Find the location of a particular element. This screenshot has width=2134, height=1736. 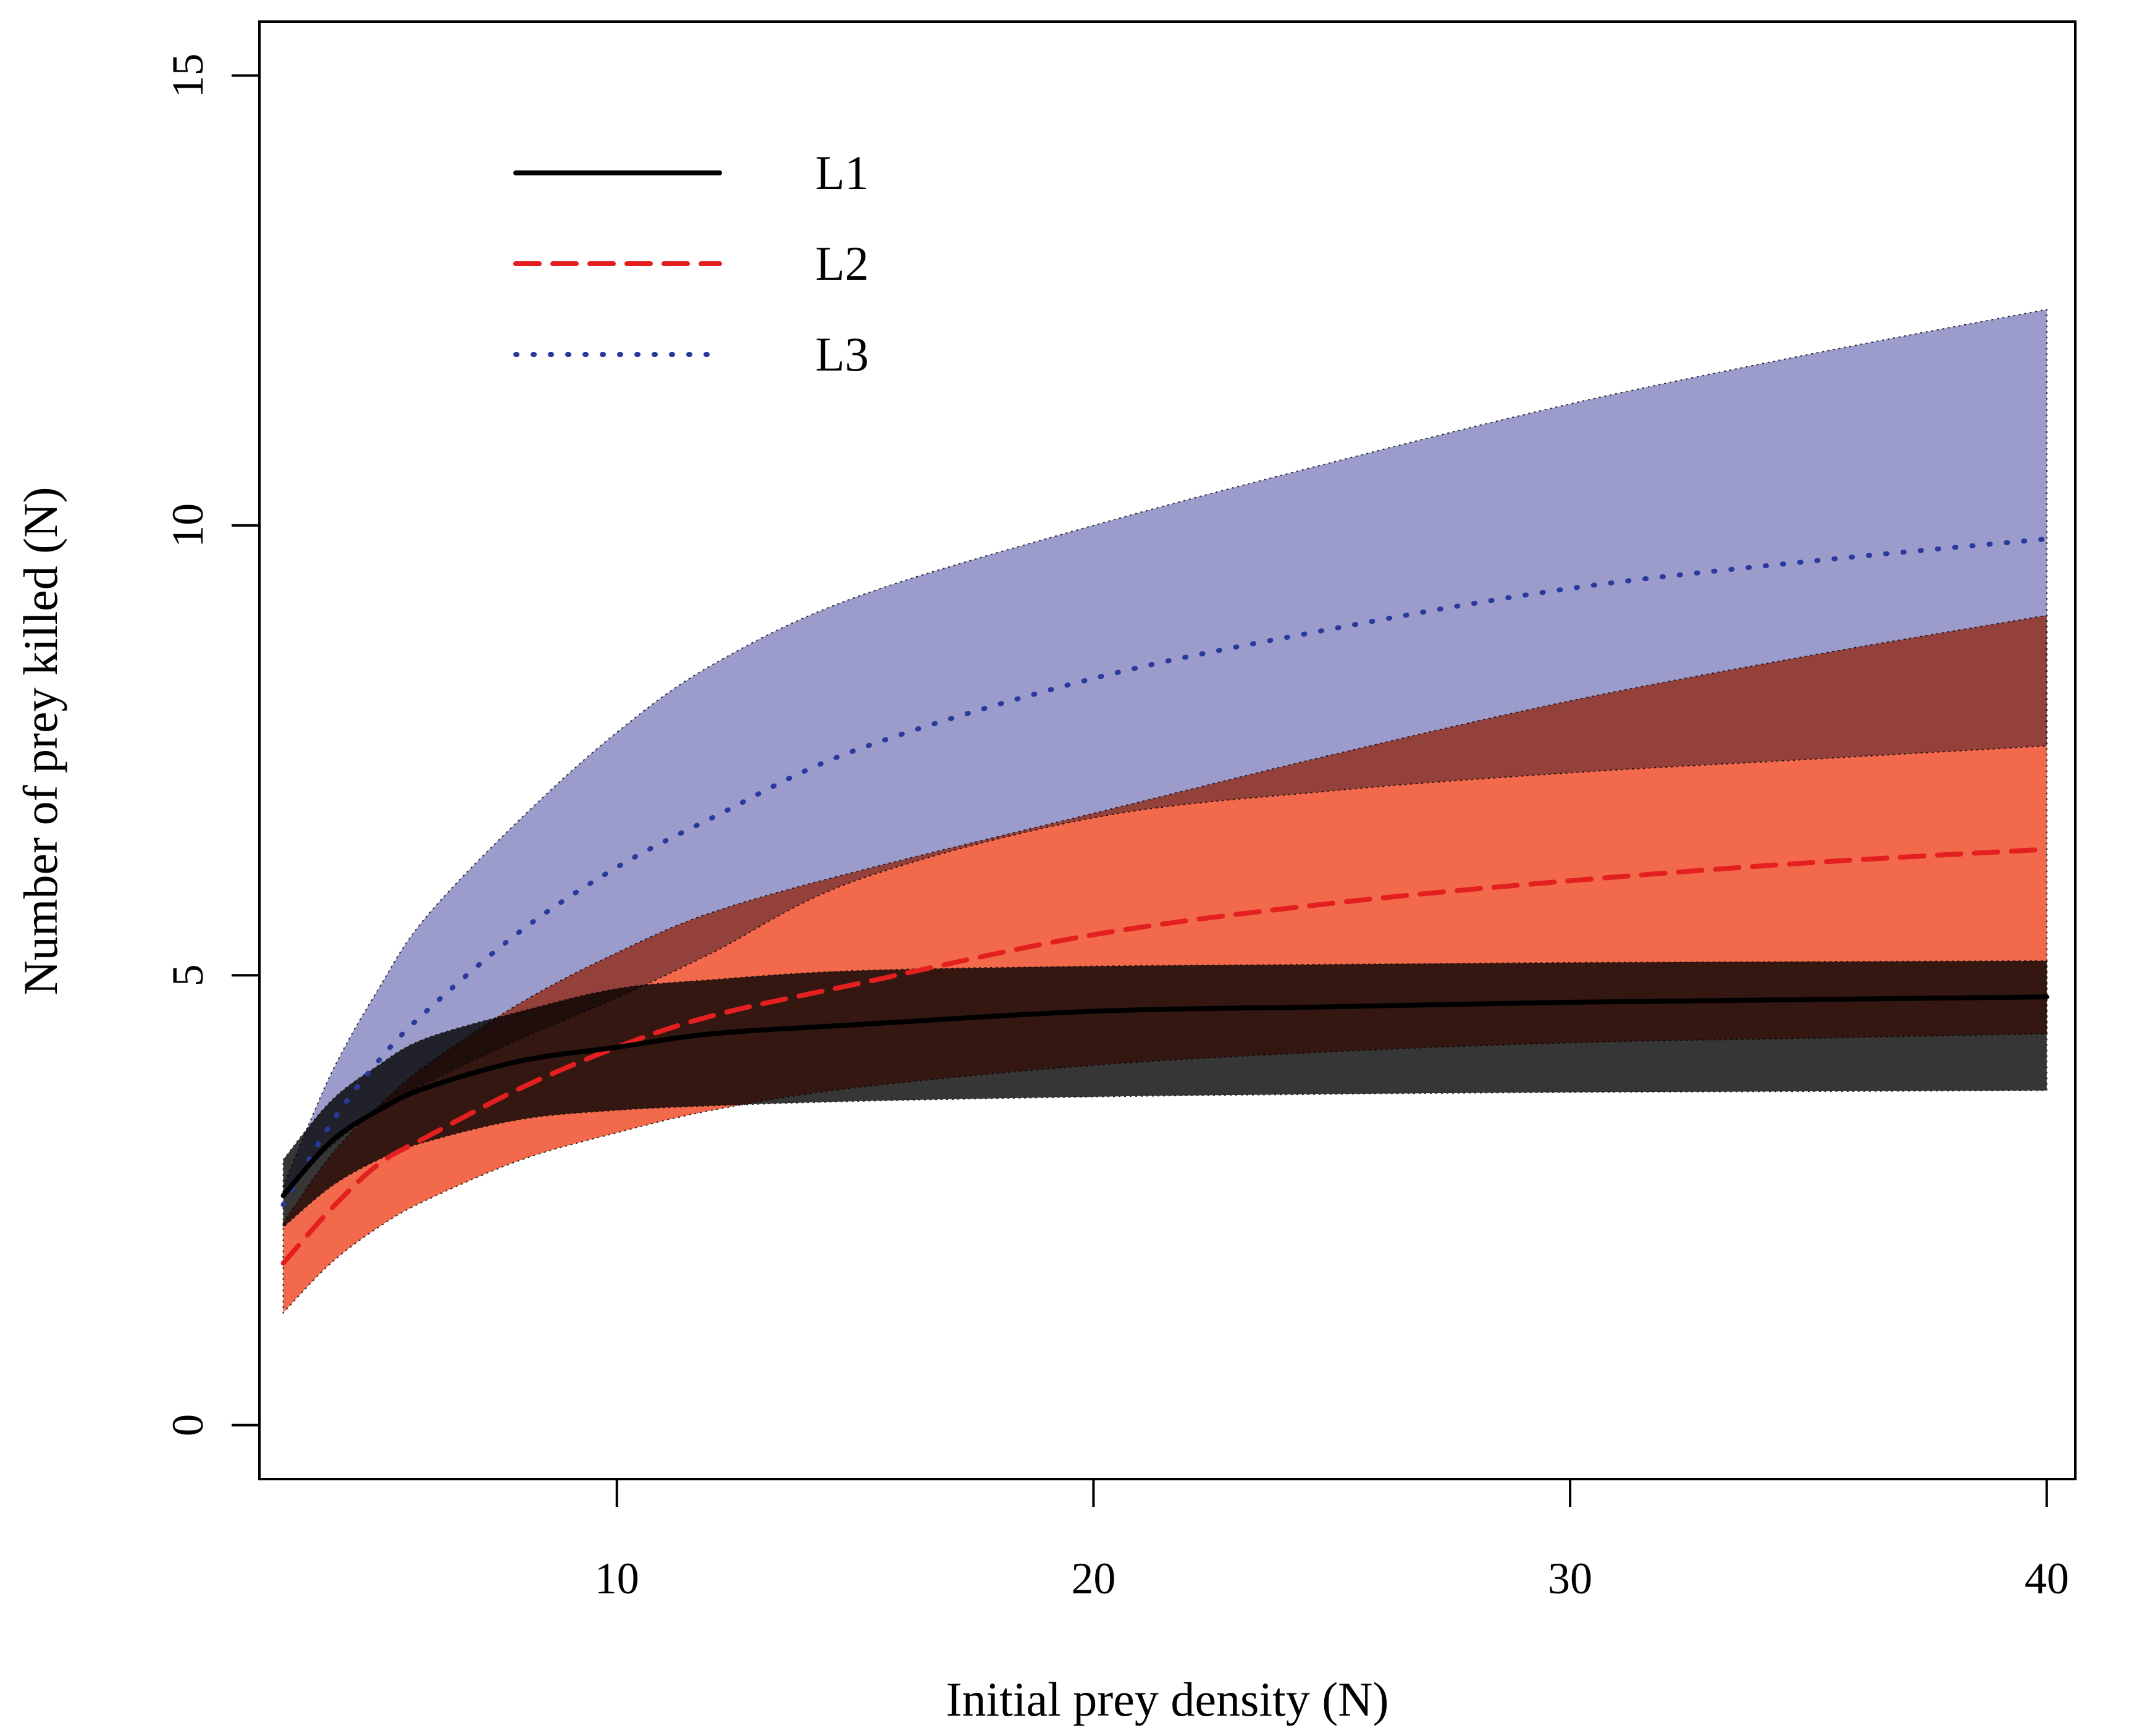

x-axis-title: Initial prey density (N) is located at coordinates (1167, 1699).